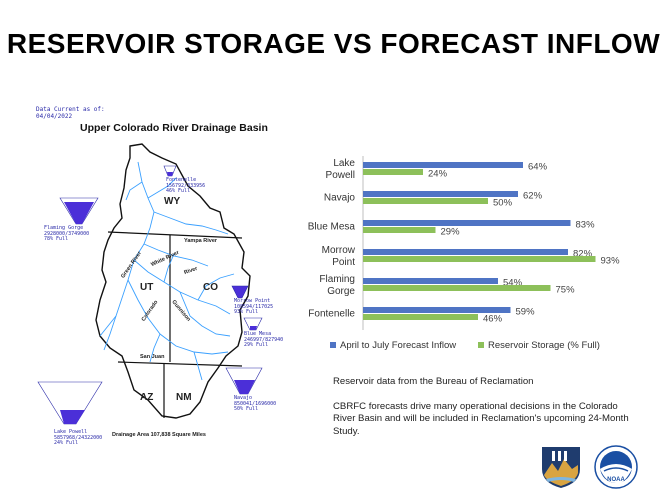 Image resolution: width=667 pixels, height=500 pixels. Describe the element at coordinates (586, 225) in the screenshot. I see `bar-value-label: 83%` at that location.